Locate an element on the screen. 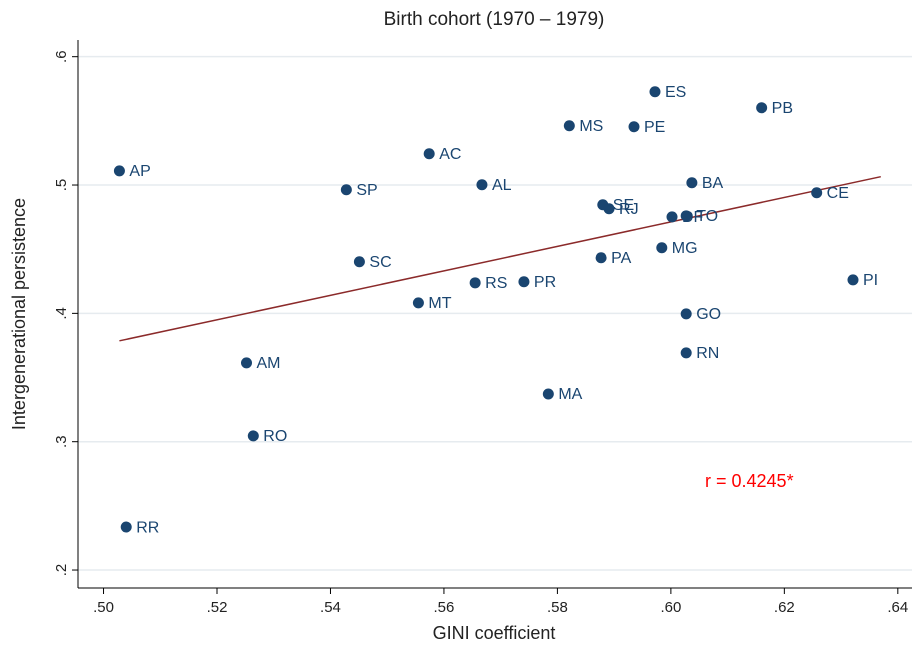  point-label: MS is located at coordinates (591, 126).